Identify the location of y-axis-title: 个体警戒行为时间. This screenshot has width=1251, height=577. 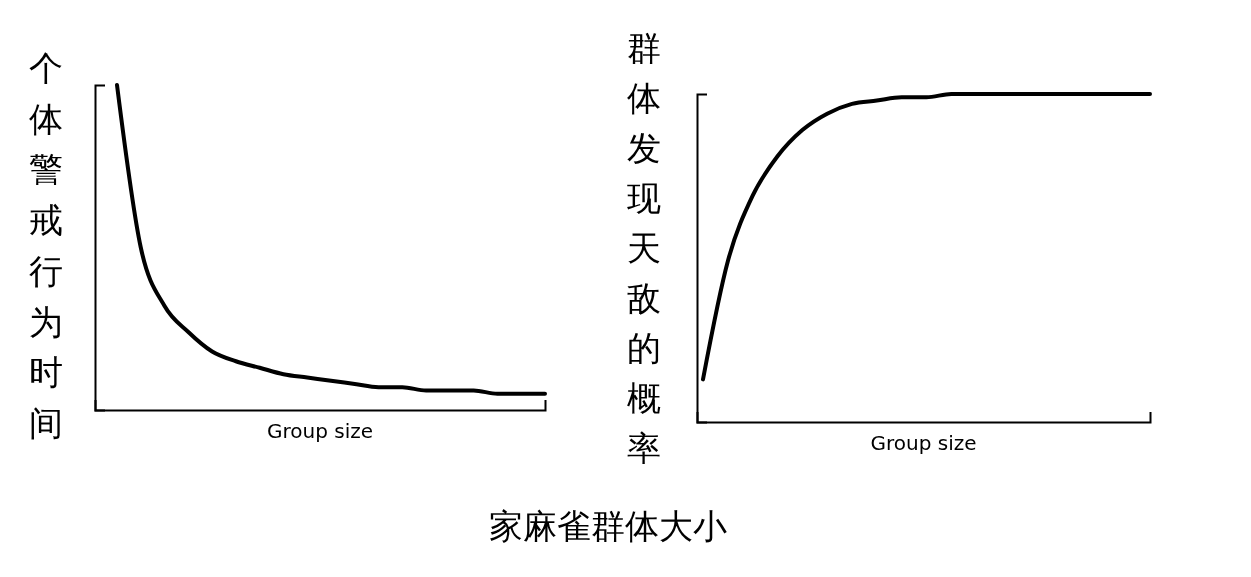
(46, 245).